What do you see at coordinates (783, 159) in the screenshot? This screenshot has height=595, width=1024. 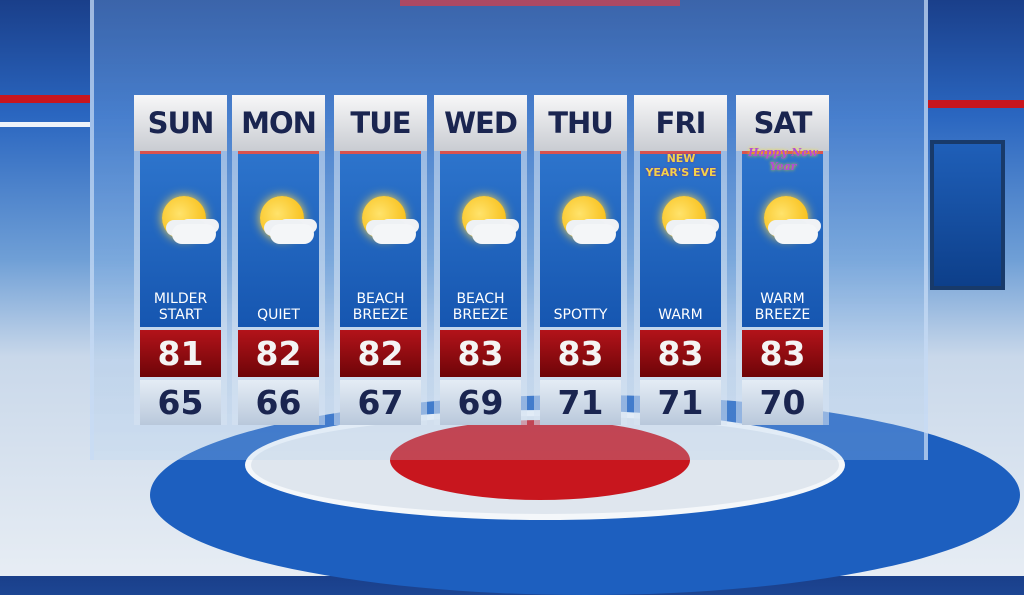 I see `happy-new-year-badge: Happy New Year` at bounding box center [783, 159].